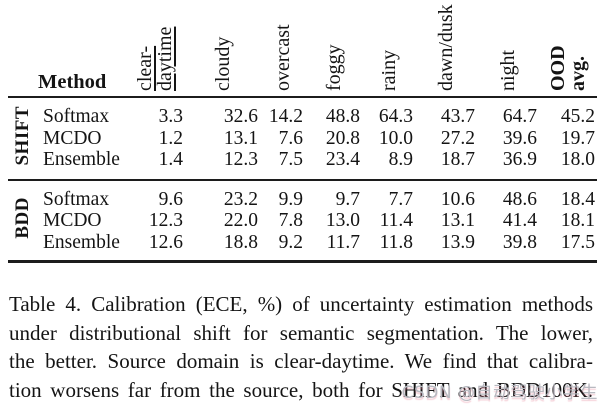 The width and height of the screenshot is (601, 408). Describe the element at coordinates (240, 138) in the screenshot. I see `value-cell: 13.1` at that location.